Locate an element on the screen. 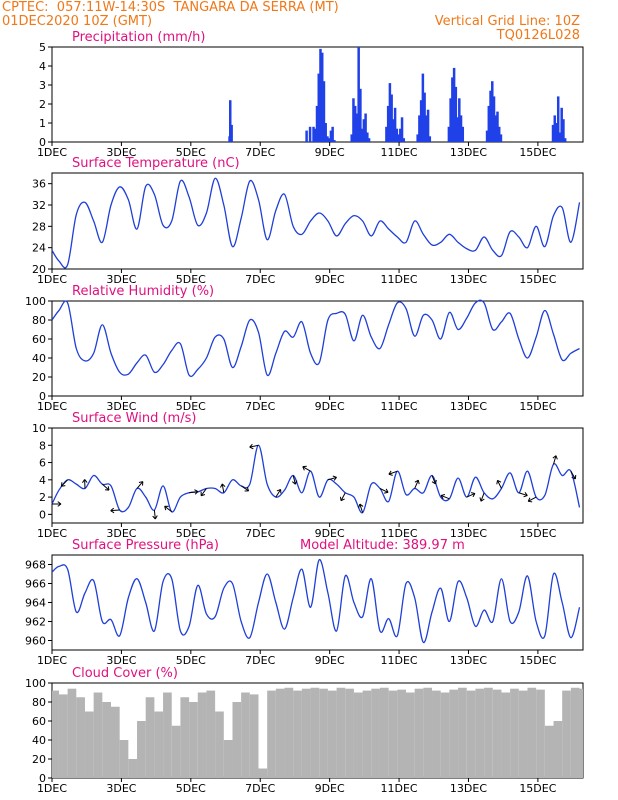 This screenshot has width=618, height=800. wind-xtick-label-6: 13DEC is located at coordinates (468, 533).